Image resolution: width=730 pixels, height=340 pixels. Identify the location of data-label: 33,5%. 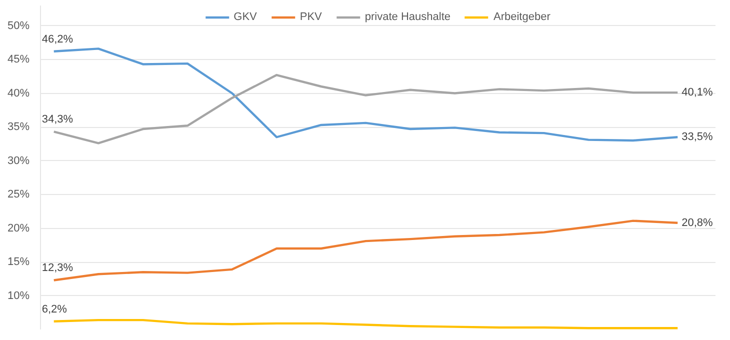
(698, 137).